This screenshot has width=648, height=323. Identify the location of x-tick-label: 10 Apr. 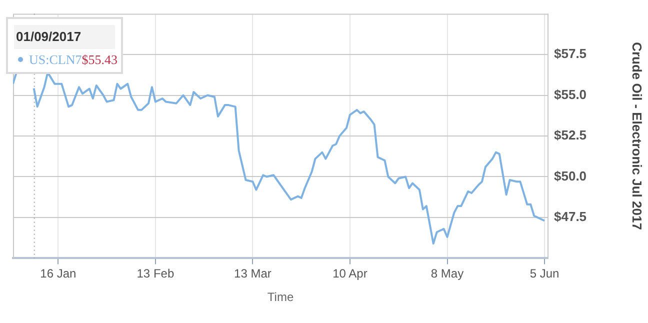
(350, 273).